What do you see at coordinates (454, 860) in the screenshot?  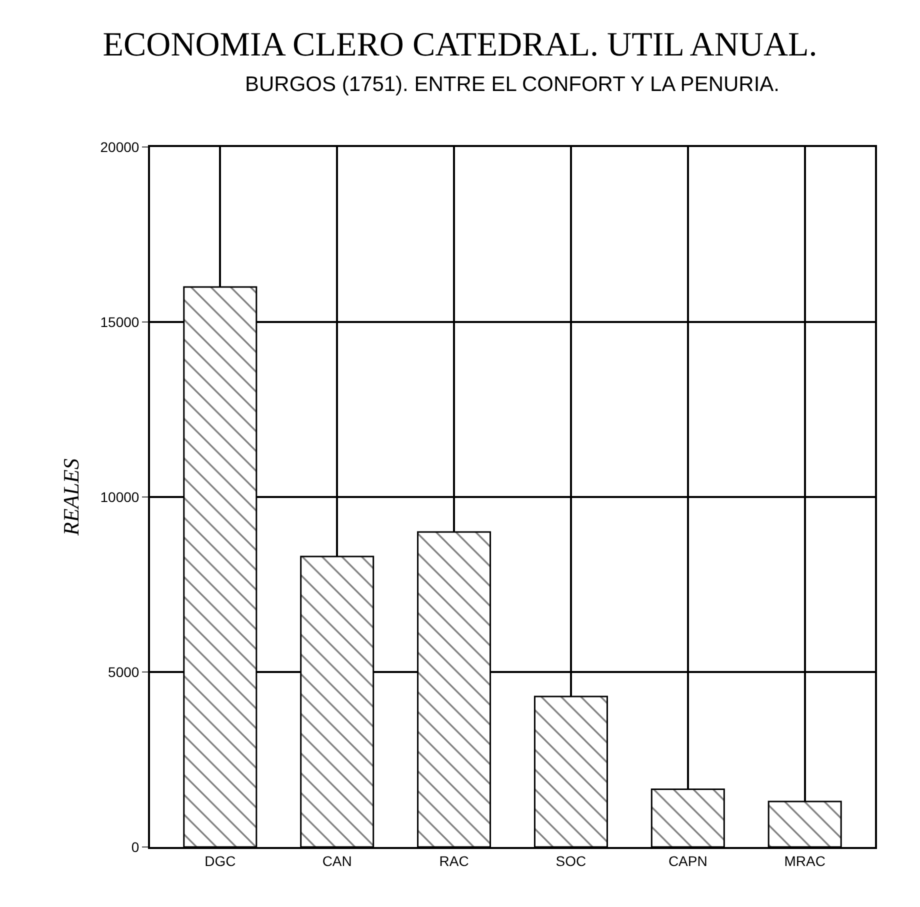 I see `x-tick-label: RAC` at bounding box center [454, 860].